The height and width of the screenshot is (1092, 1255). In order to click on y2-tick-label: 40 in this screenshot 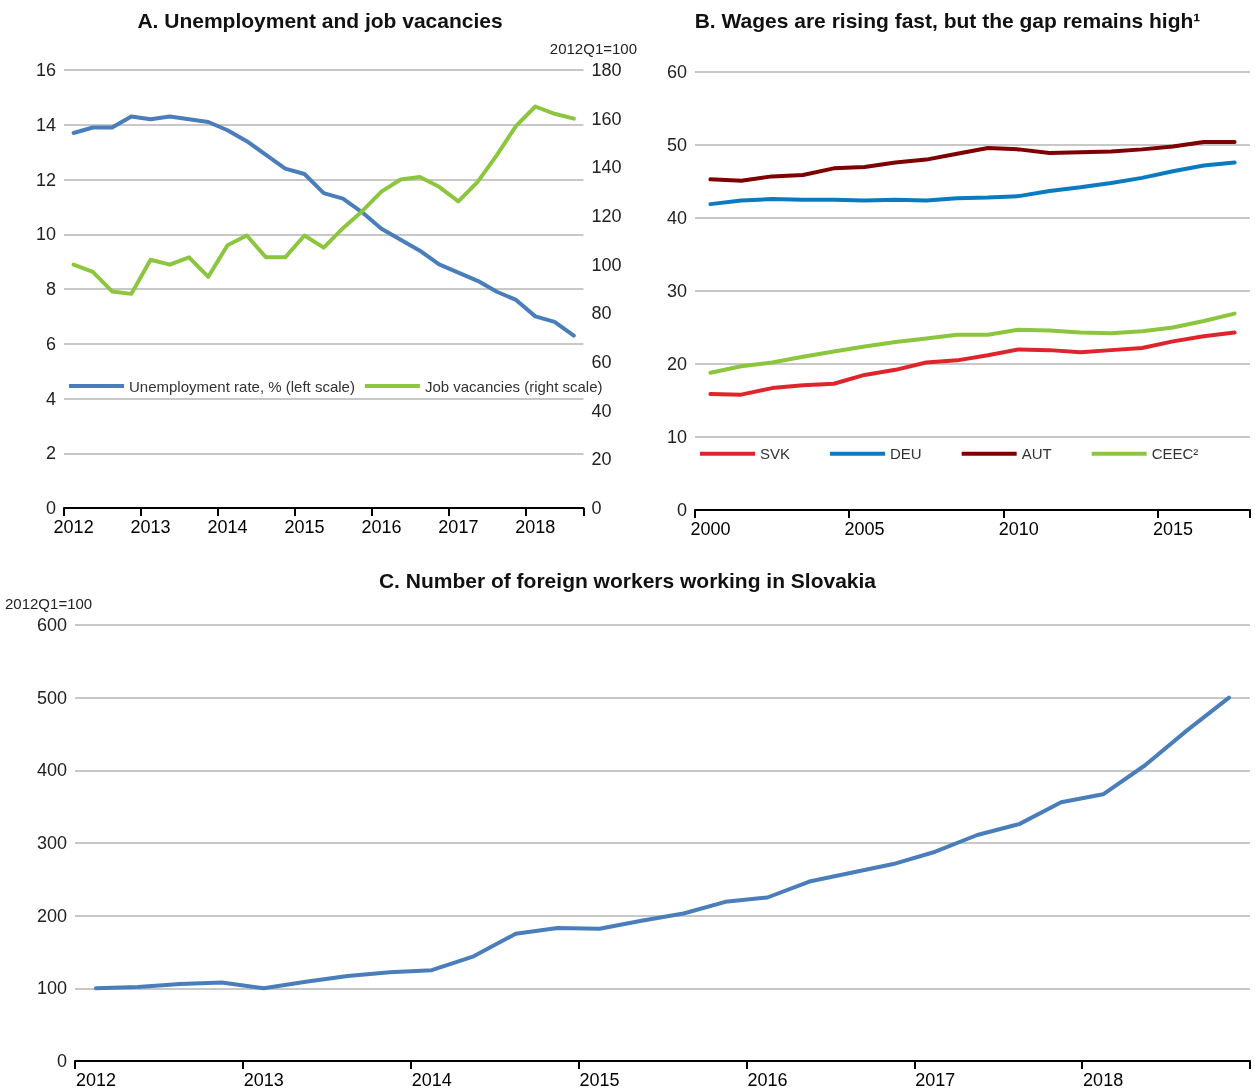, I will do `click(601, 410)`.